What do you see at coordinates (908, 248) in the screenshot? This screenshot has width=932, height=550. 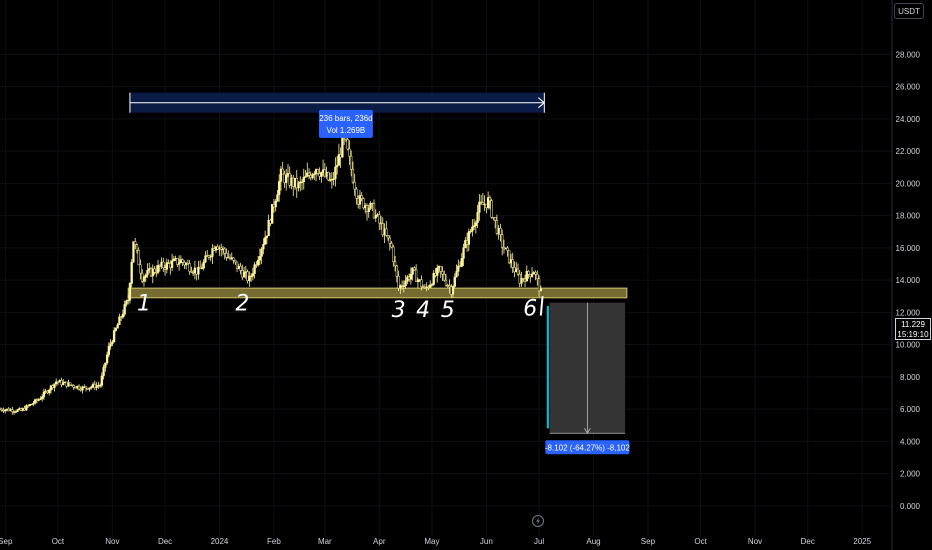 I see `y-tick-label: 16.000` at bounding box center [908, 248].